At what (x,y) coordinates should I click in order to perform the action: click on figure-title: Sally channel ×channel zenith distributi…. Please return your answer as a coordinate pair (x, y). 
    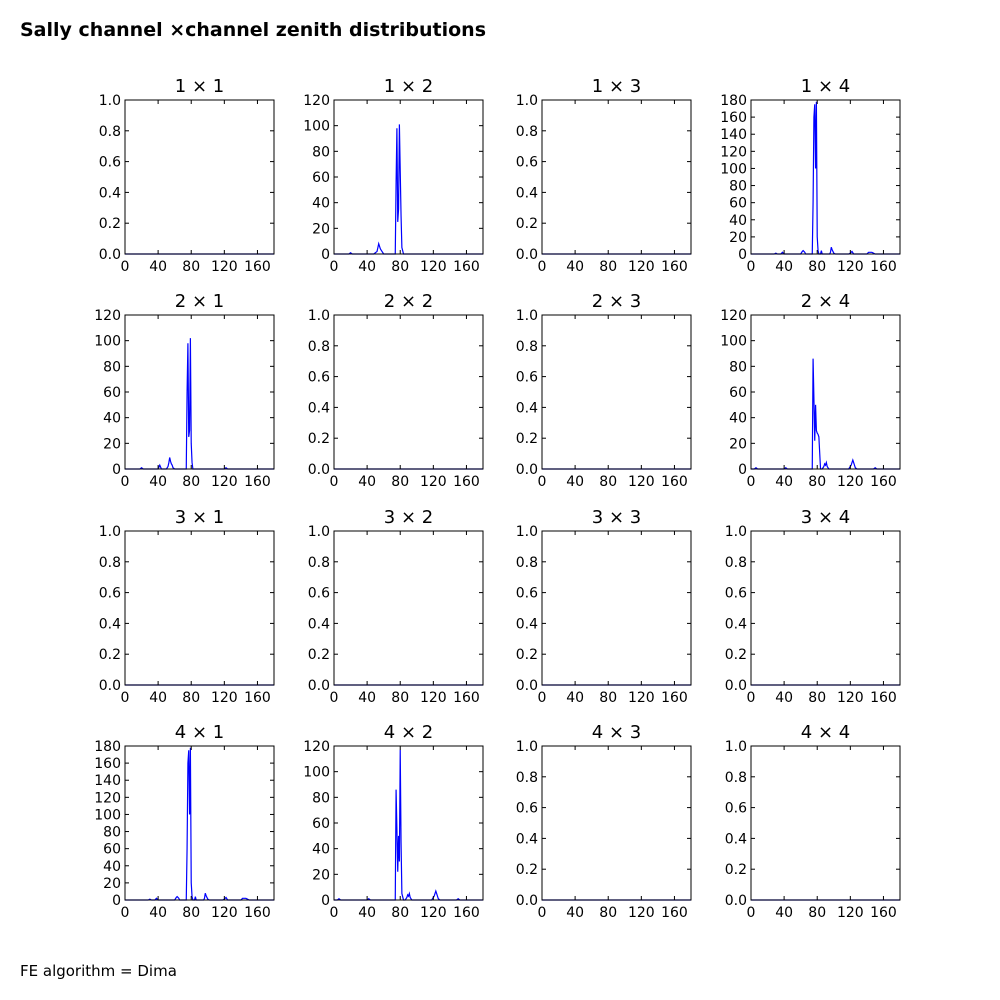
    Looking at the image, I should click on (253, 30).